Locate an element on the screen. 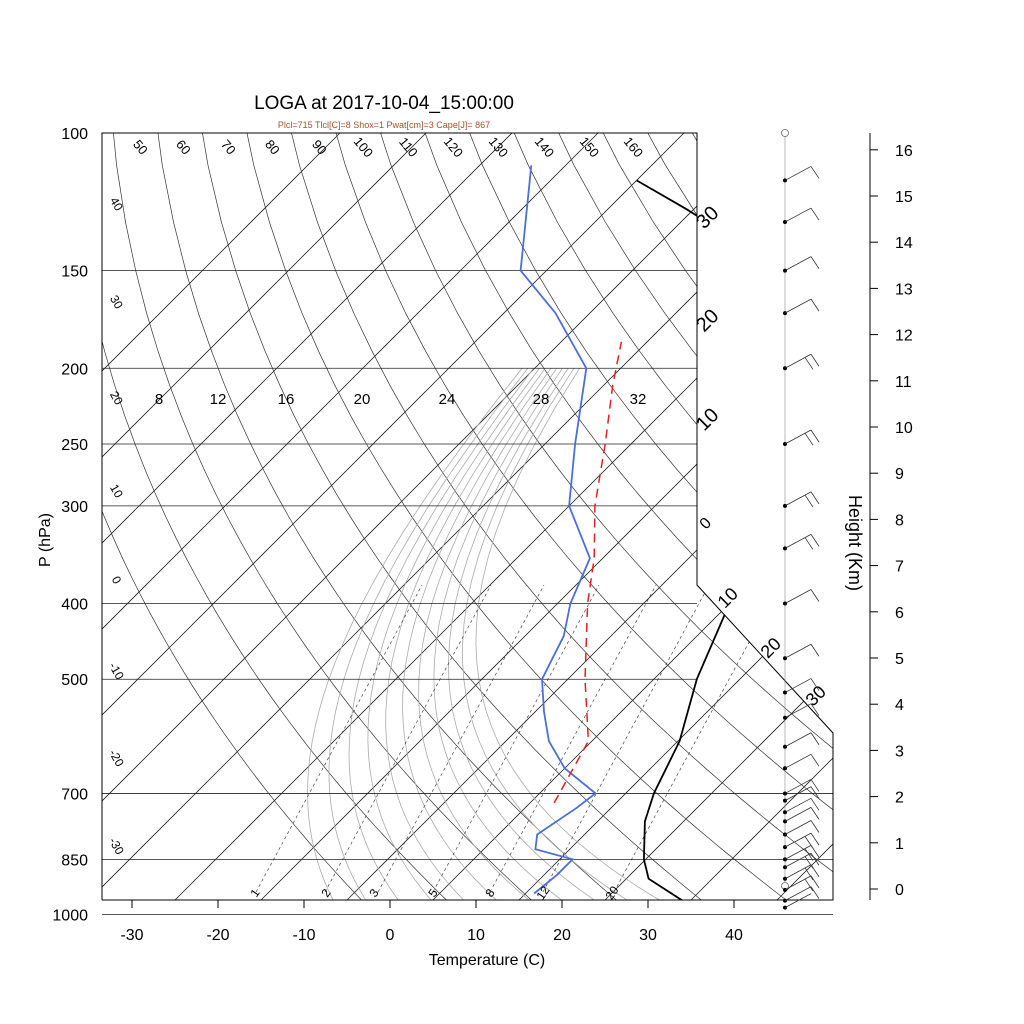 Image resolution: width=1024 pixels, height=1024 pixels. mixing-ratio-label: 3 is located at coordinates (373, 893).